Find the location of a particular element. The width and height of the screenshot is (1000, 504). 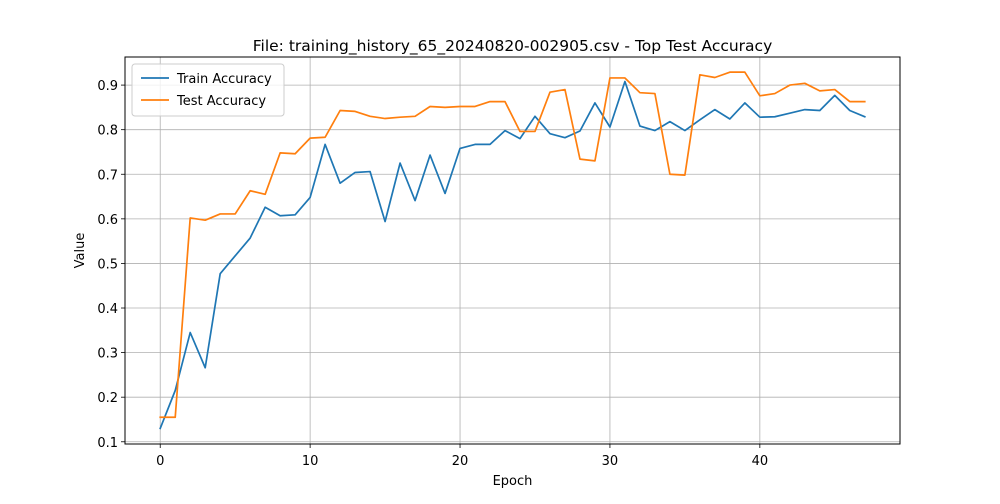

y-tick-label: 0.2 is located at coordinates (107, 398).